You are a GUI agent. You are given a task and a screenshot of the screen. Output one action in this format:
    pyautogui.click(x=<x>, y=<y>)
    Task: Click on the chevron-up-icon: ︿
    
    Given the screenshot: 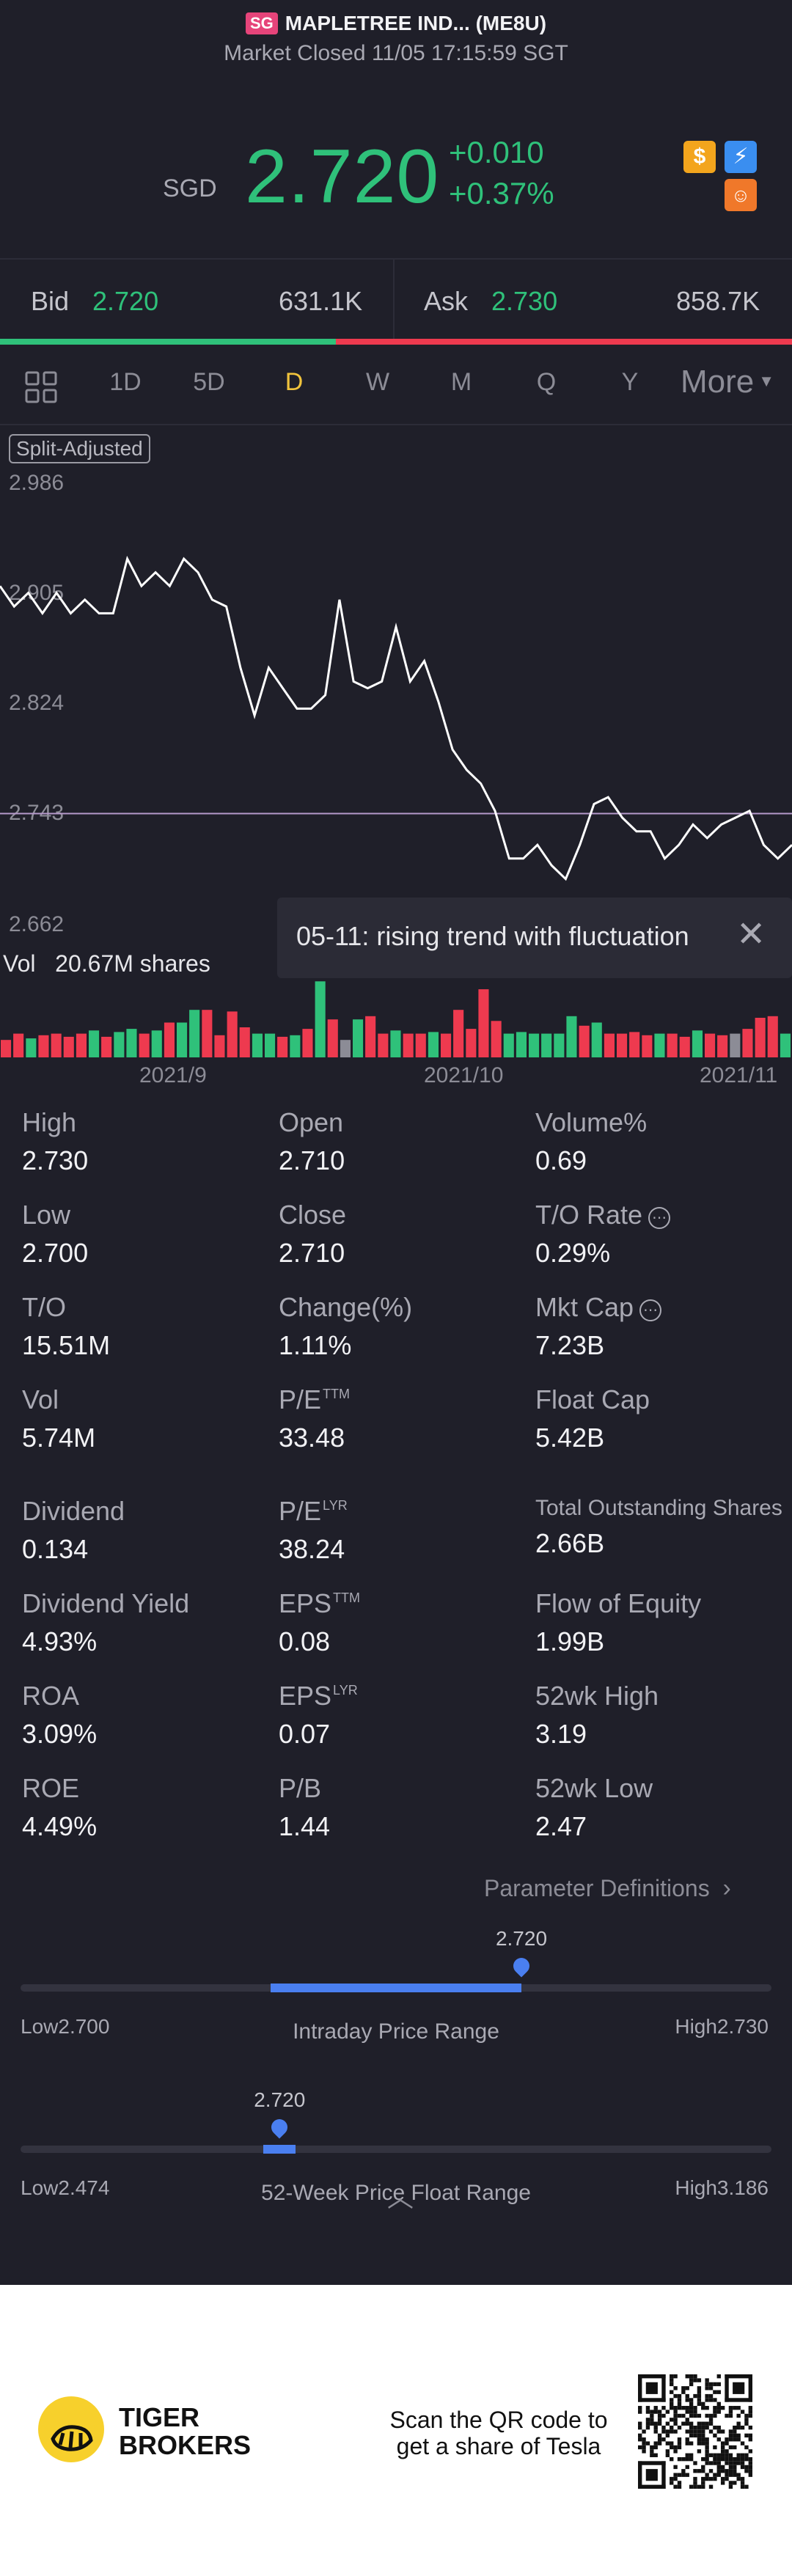 What is the action you would take?
    pyautogui.click(x=400, y=2197)
    